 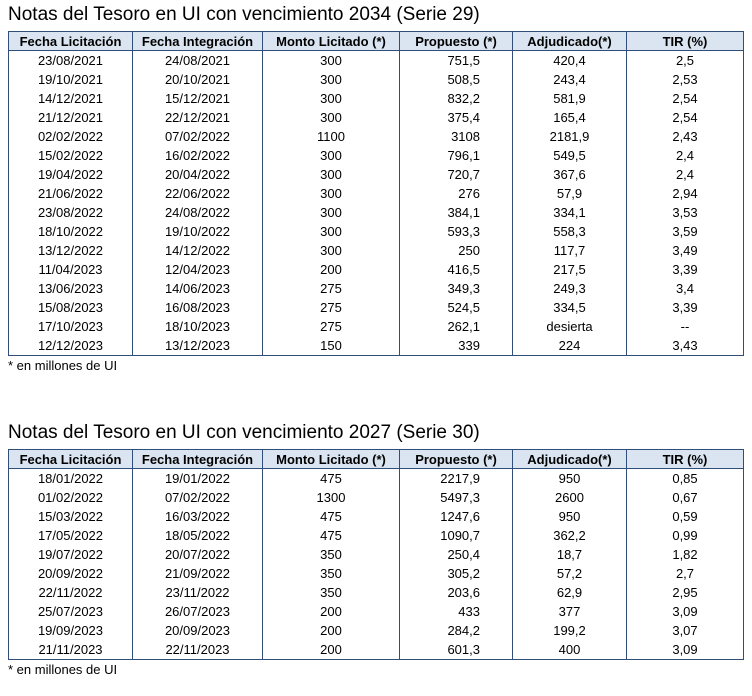 I want to click on cell-tir: 3,43, so click(x=685, y=346).